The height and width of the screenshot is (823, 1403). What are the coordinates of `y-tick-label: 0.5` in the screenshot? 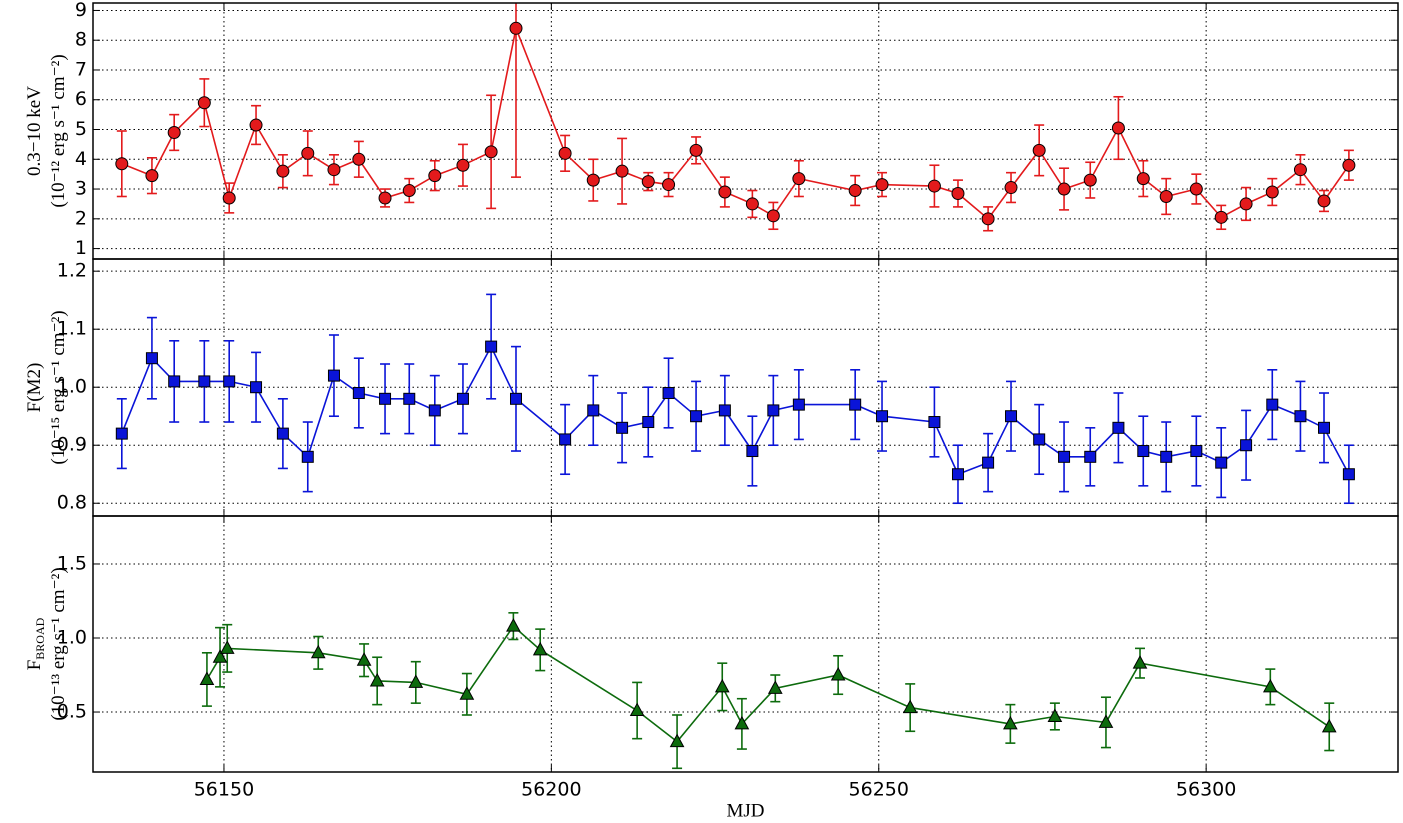 It's located at (72, 712).